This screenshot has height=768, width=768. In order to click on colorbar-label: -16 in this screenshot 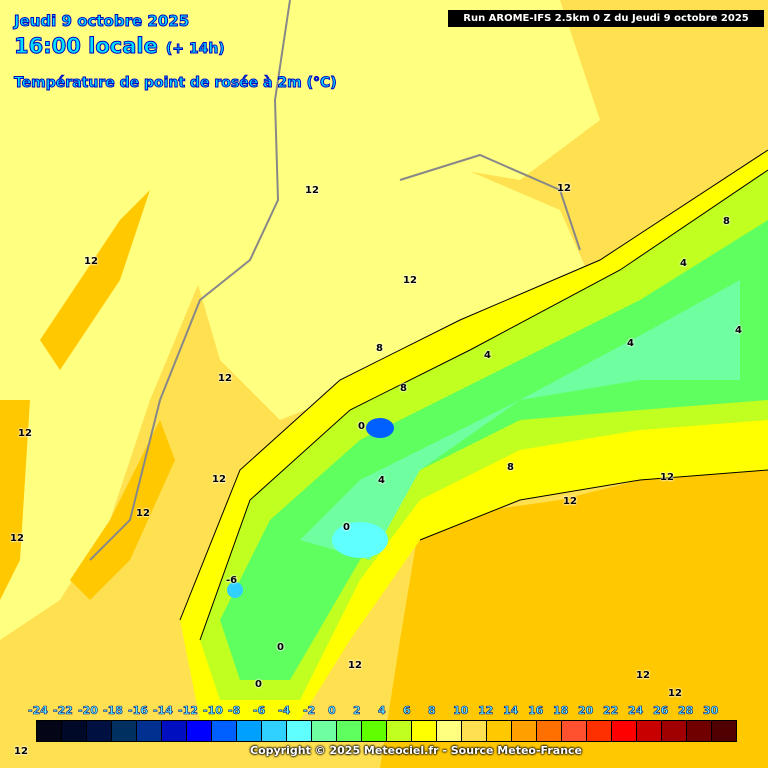, I will do `click(138, 711)`.